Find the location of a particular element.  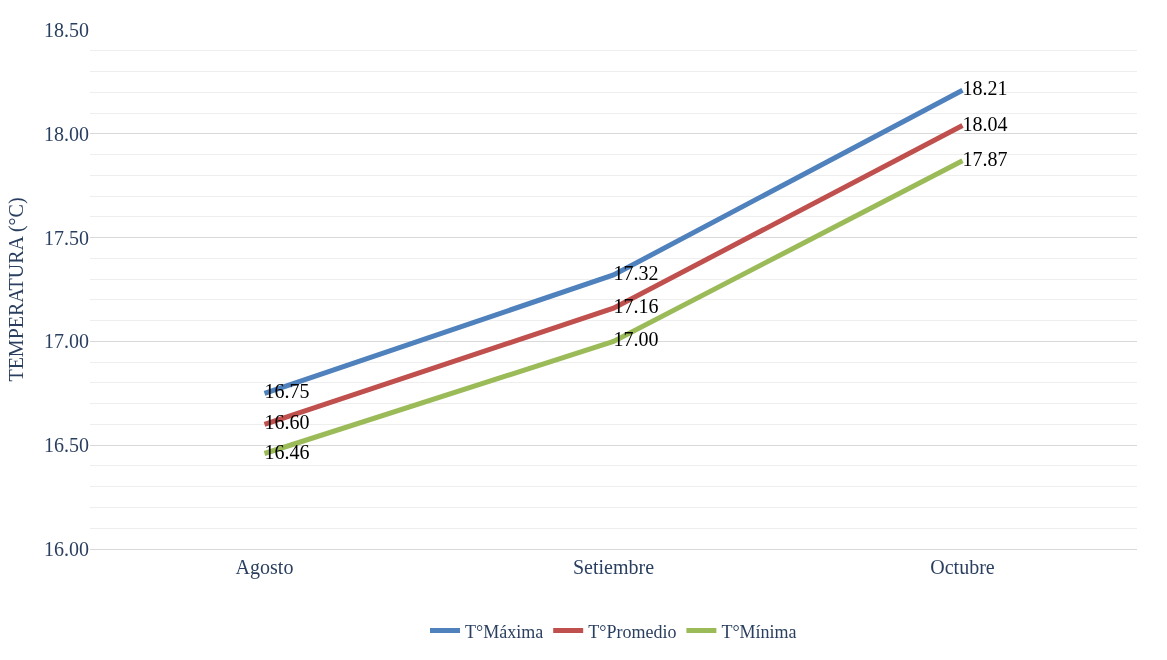

data-label: 16.60 is located at coordinates (287, 422).